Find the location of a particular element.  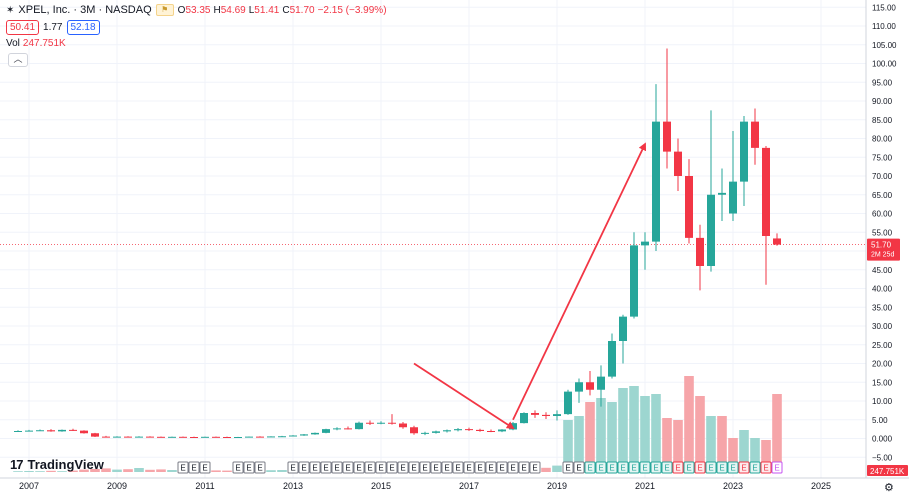

annotation-arrow is located at coordinates (464, 396).